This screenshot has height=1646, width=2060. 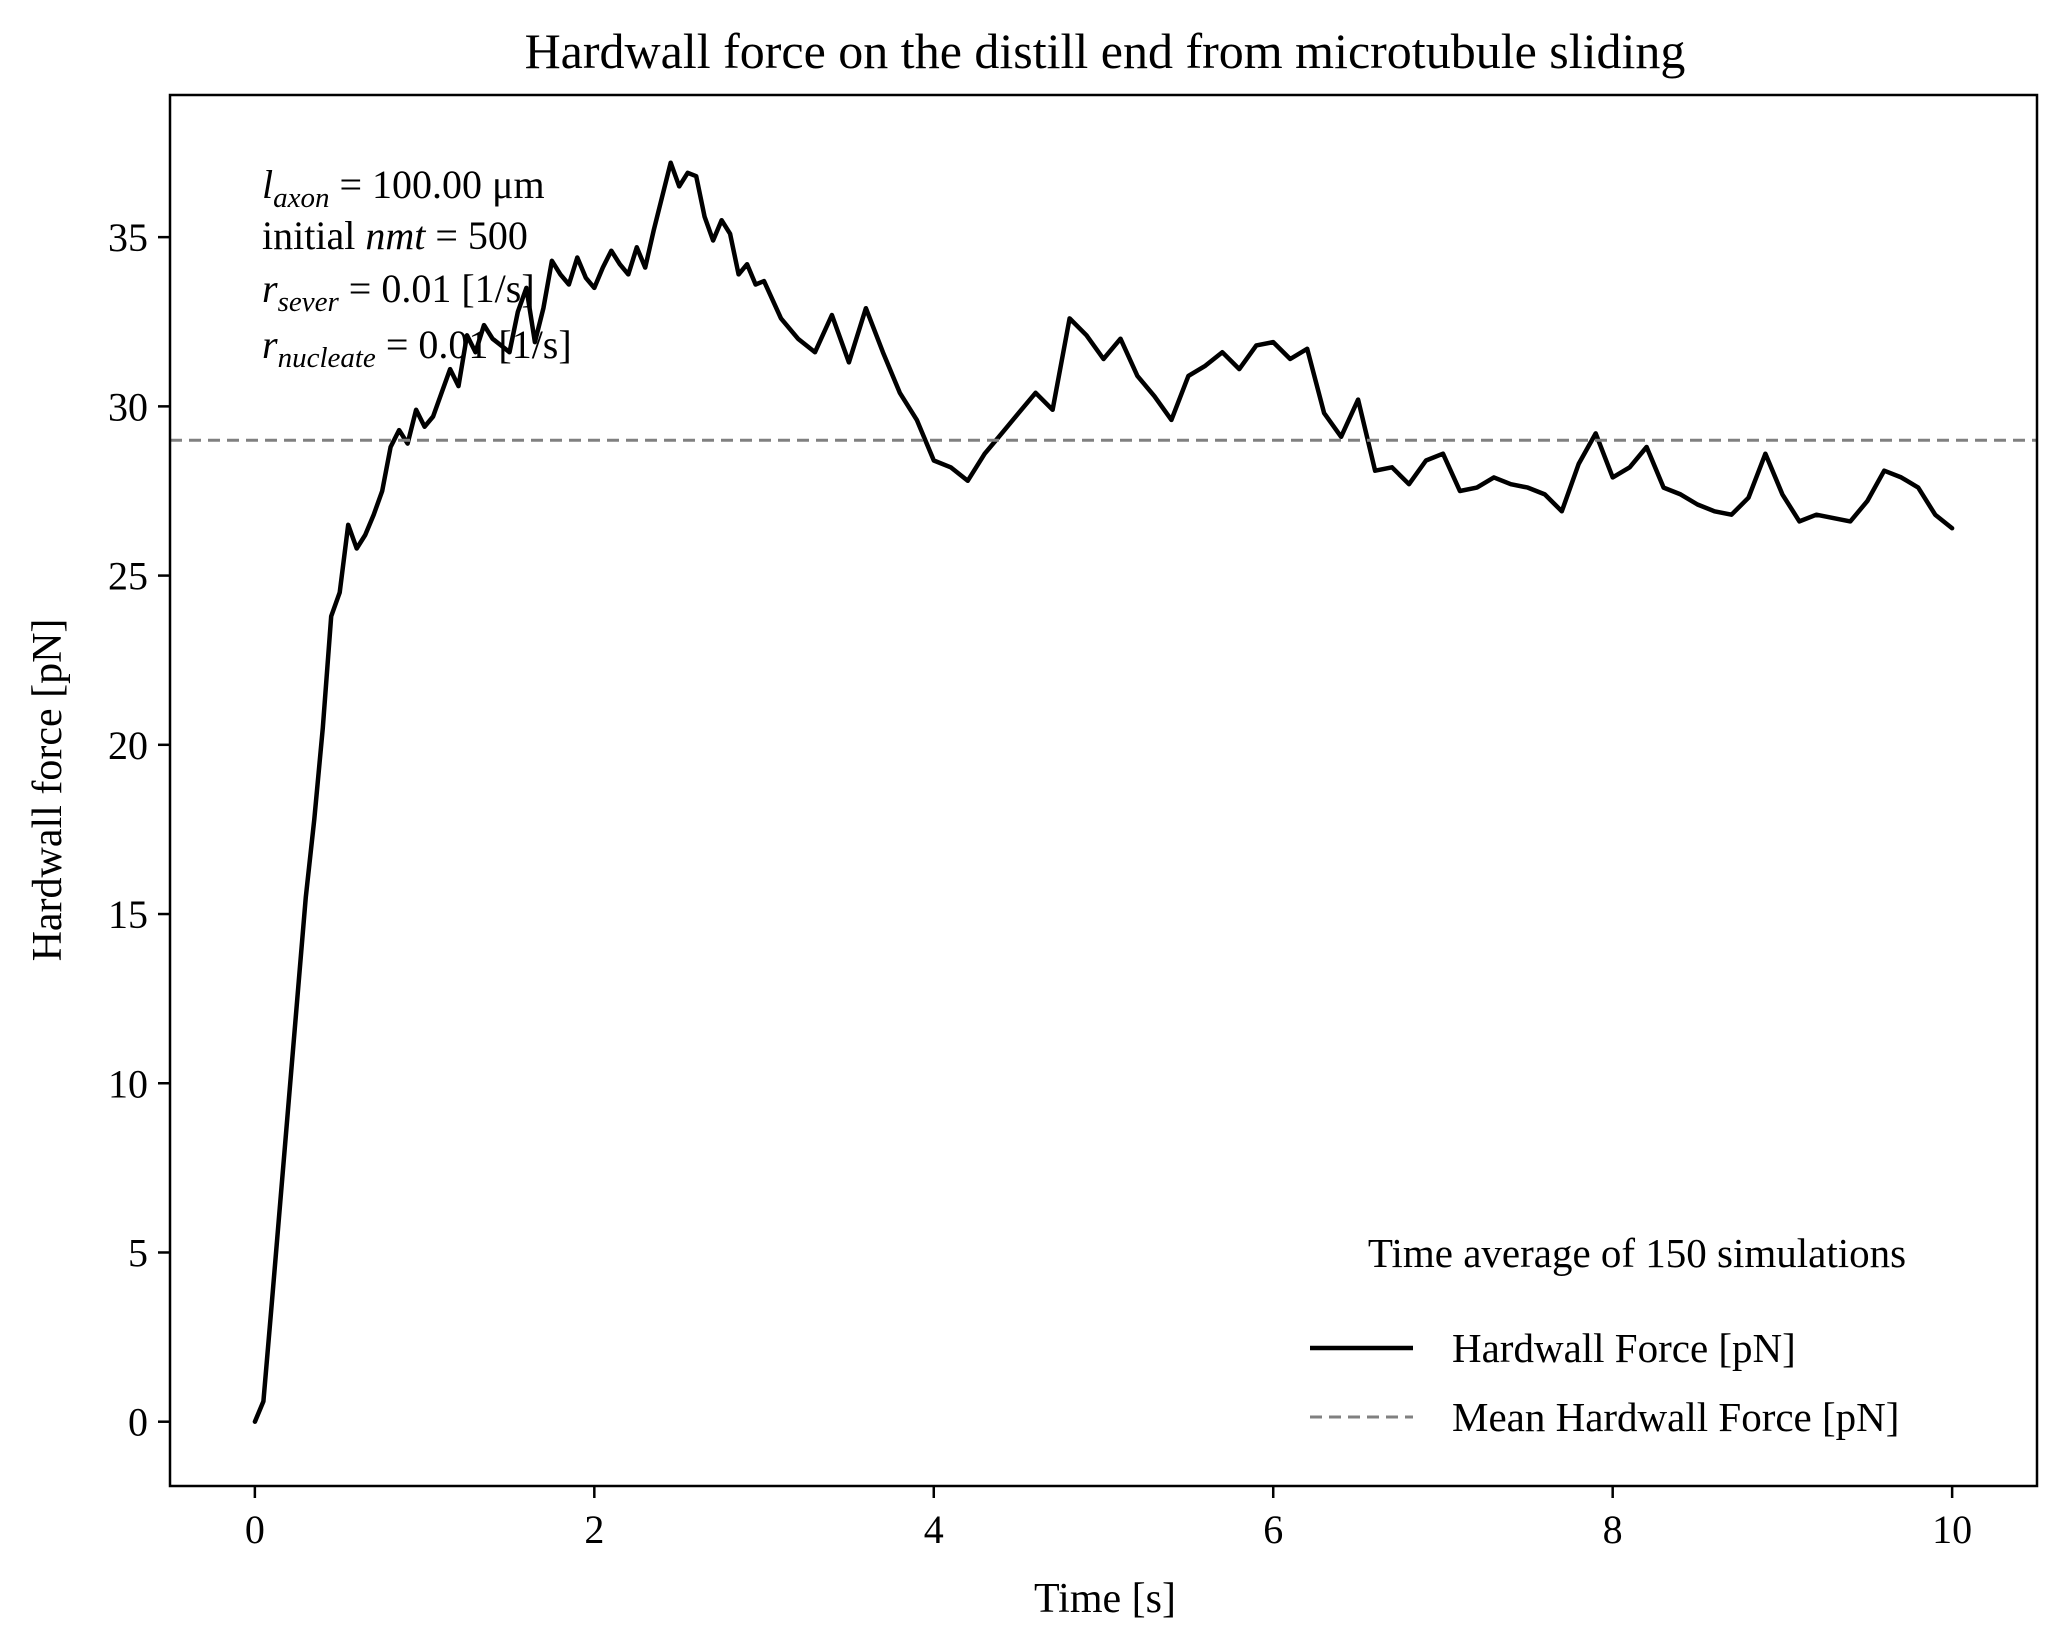 What do you see at coordinates (48, 790) in the screenshot?
I see `y-axis-label: Hardwall force [pN]` at bounding box center [48, 790].